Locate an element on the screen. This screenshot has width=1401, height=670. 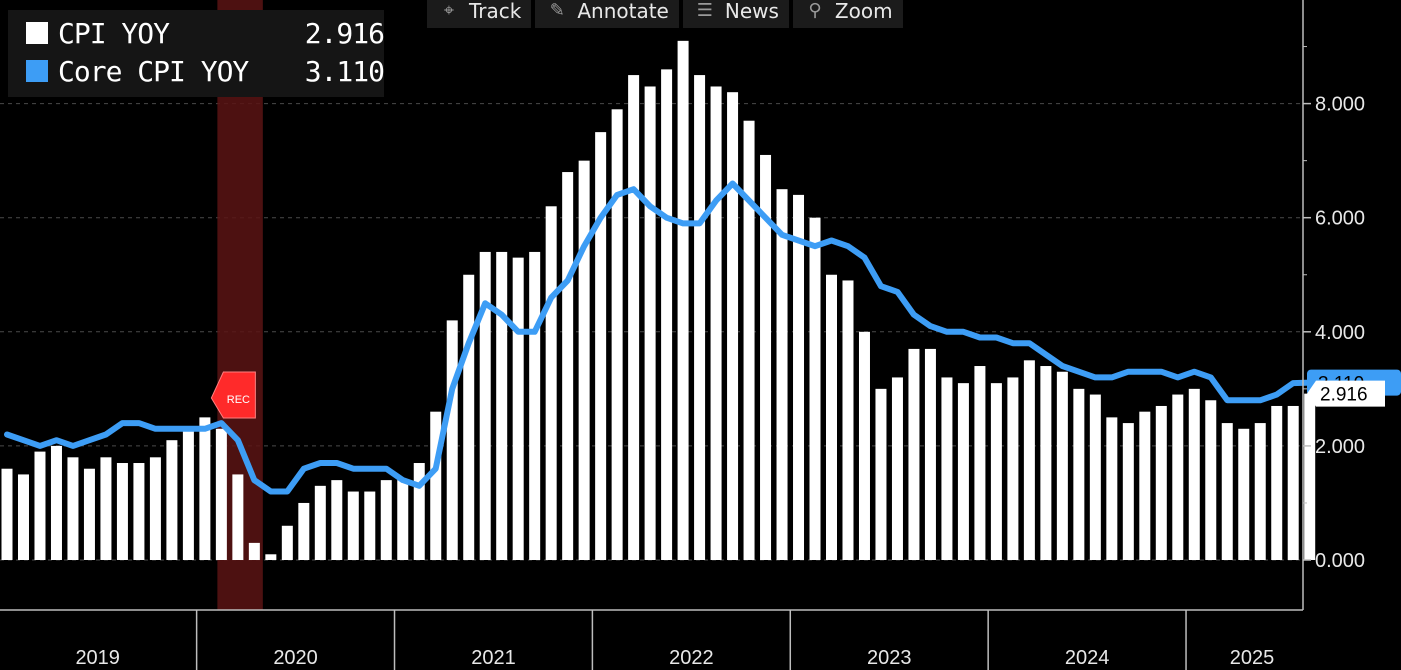
x-tick-label: 2021 is located at coordinates (493, 658).